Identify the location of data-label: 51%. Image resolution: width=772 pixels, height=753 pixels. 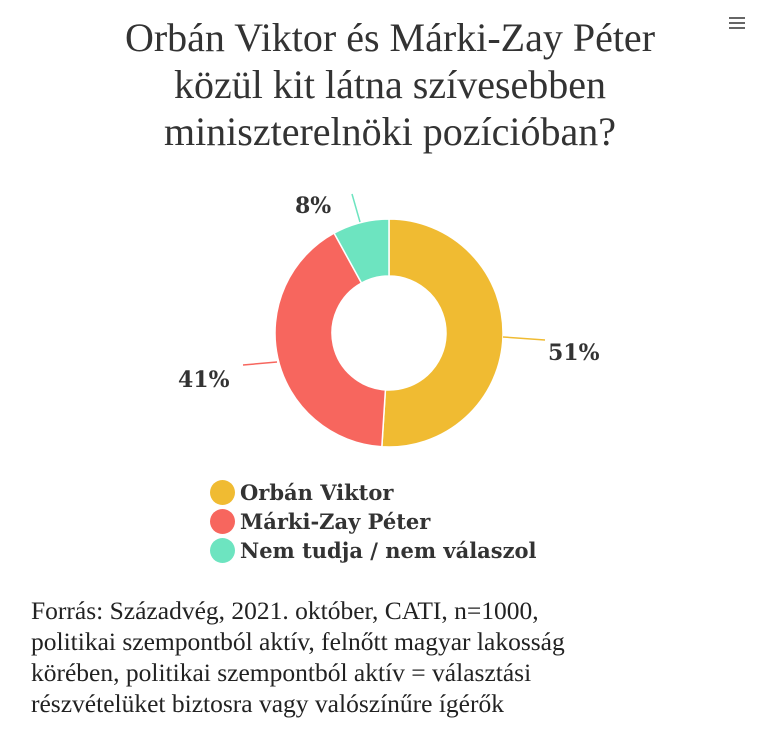
(574, 353).